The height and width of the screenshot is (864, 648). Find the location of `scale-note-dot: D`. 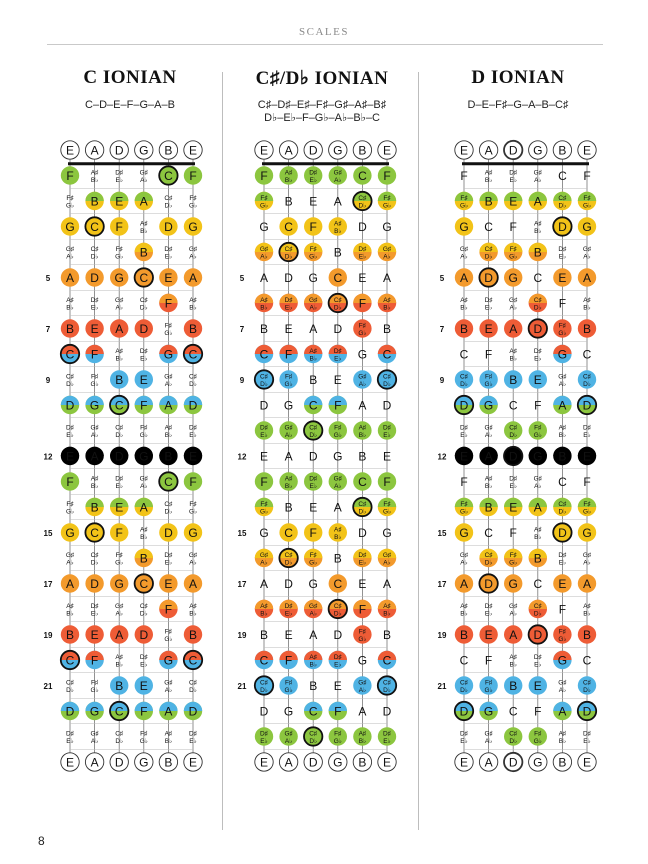

scale-note-dot: D is located at coordinates (119, 762).